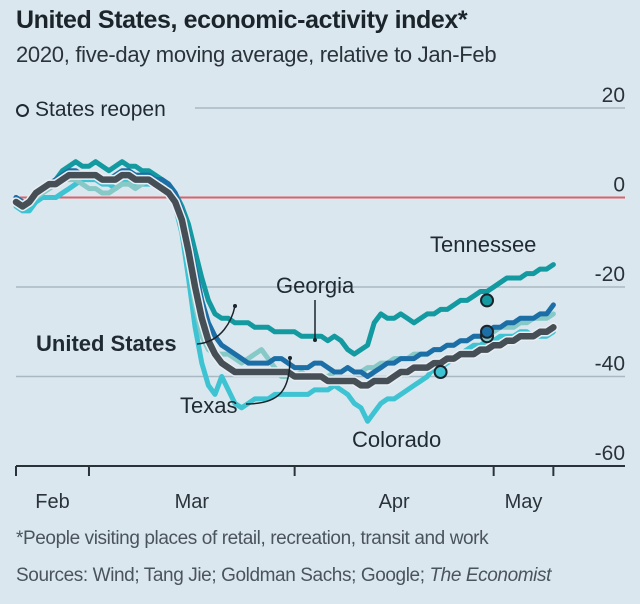  Describe the element at coordinates (487, 331) in the screenshot. I see `texas-reopen-marker` at that location.